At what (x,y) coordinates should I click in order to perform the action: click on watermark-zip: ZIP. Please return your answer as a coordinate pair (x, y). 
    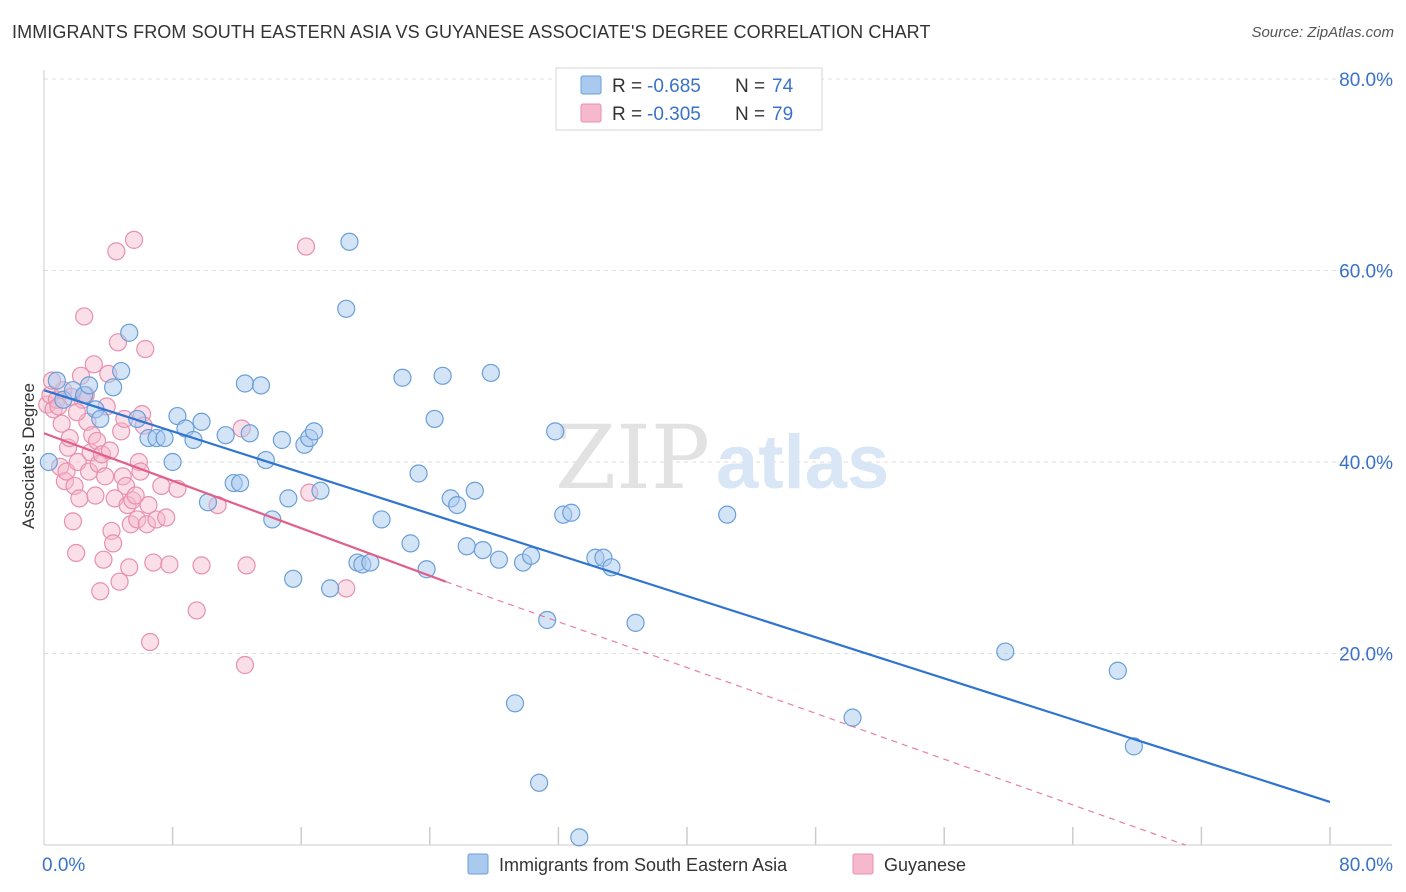
    Looking at the image, I should click on (632, 457).